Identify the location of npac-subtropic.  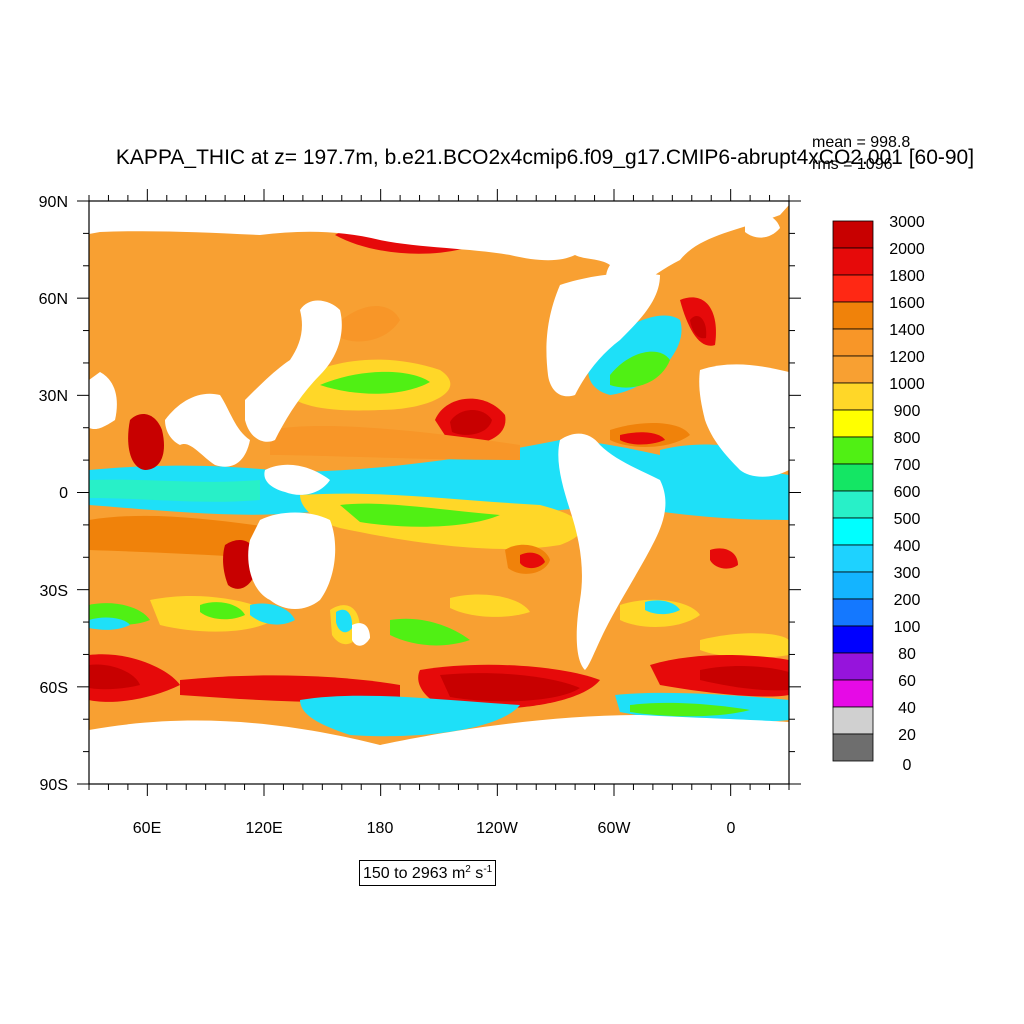
(395, 442).